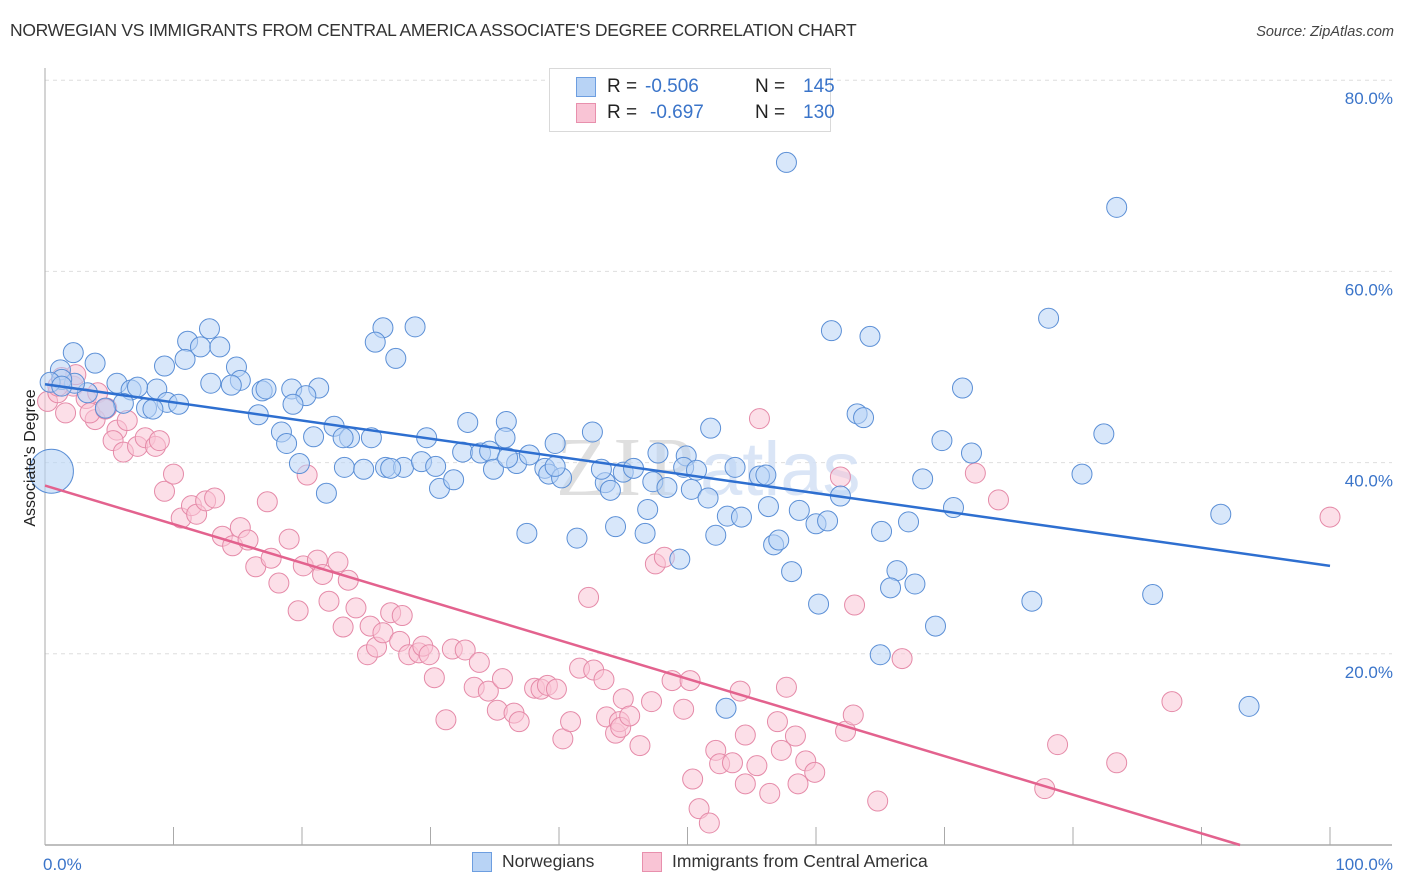 The image size is (1406, 892). Describe the element at coordinates (51, 471) in the screenshot. I see `data-point-norwegians-large` at that location.